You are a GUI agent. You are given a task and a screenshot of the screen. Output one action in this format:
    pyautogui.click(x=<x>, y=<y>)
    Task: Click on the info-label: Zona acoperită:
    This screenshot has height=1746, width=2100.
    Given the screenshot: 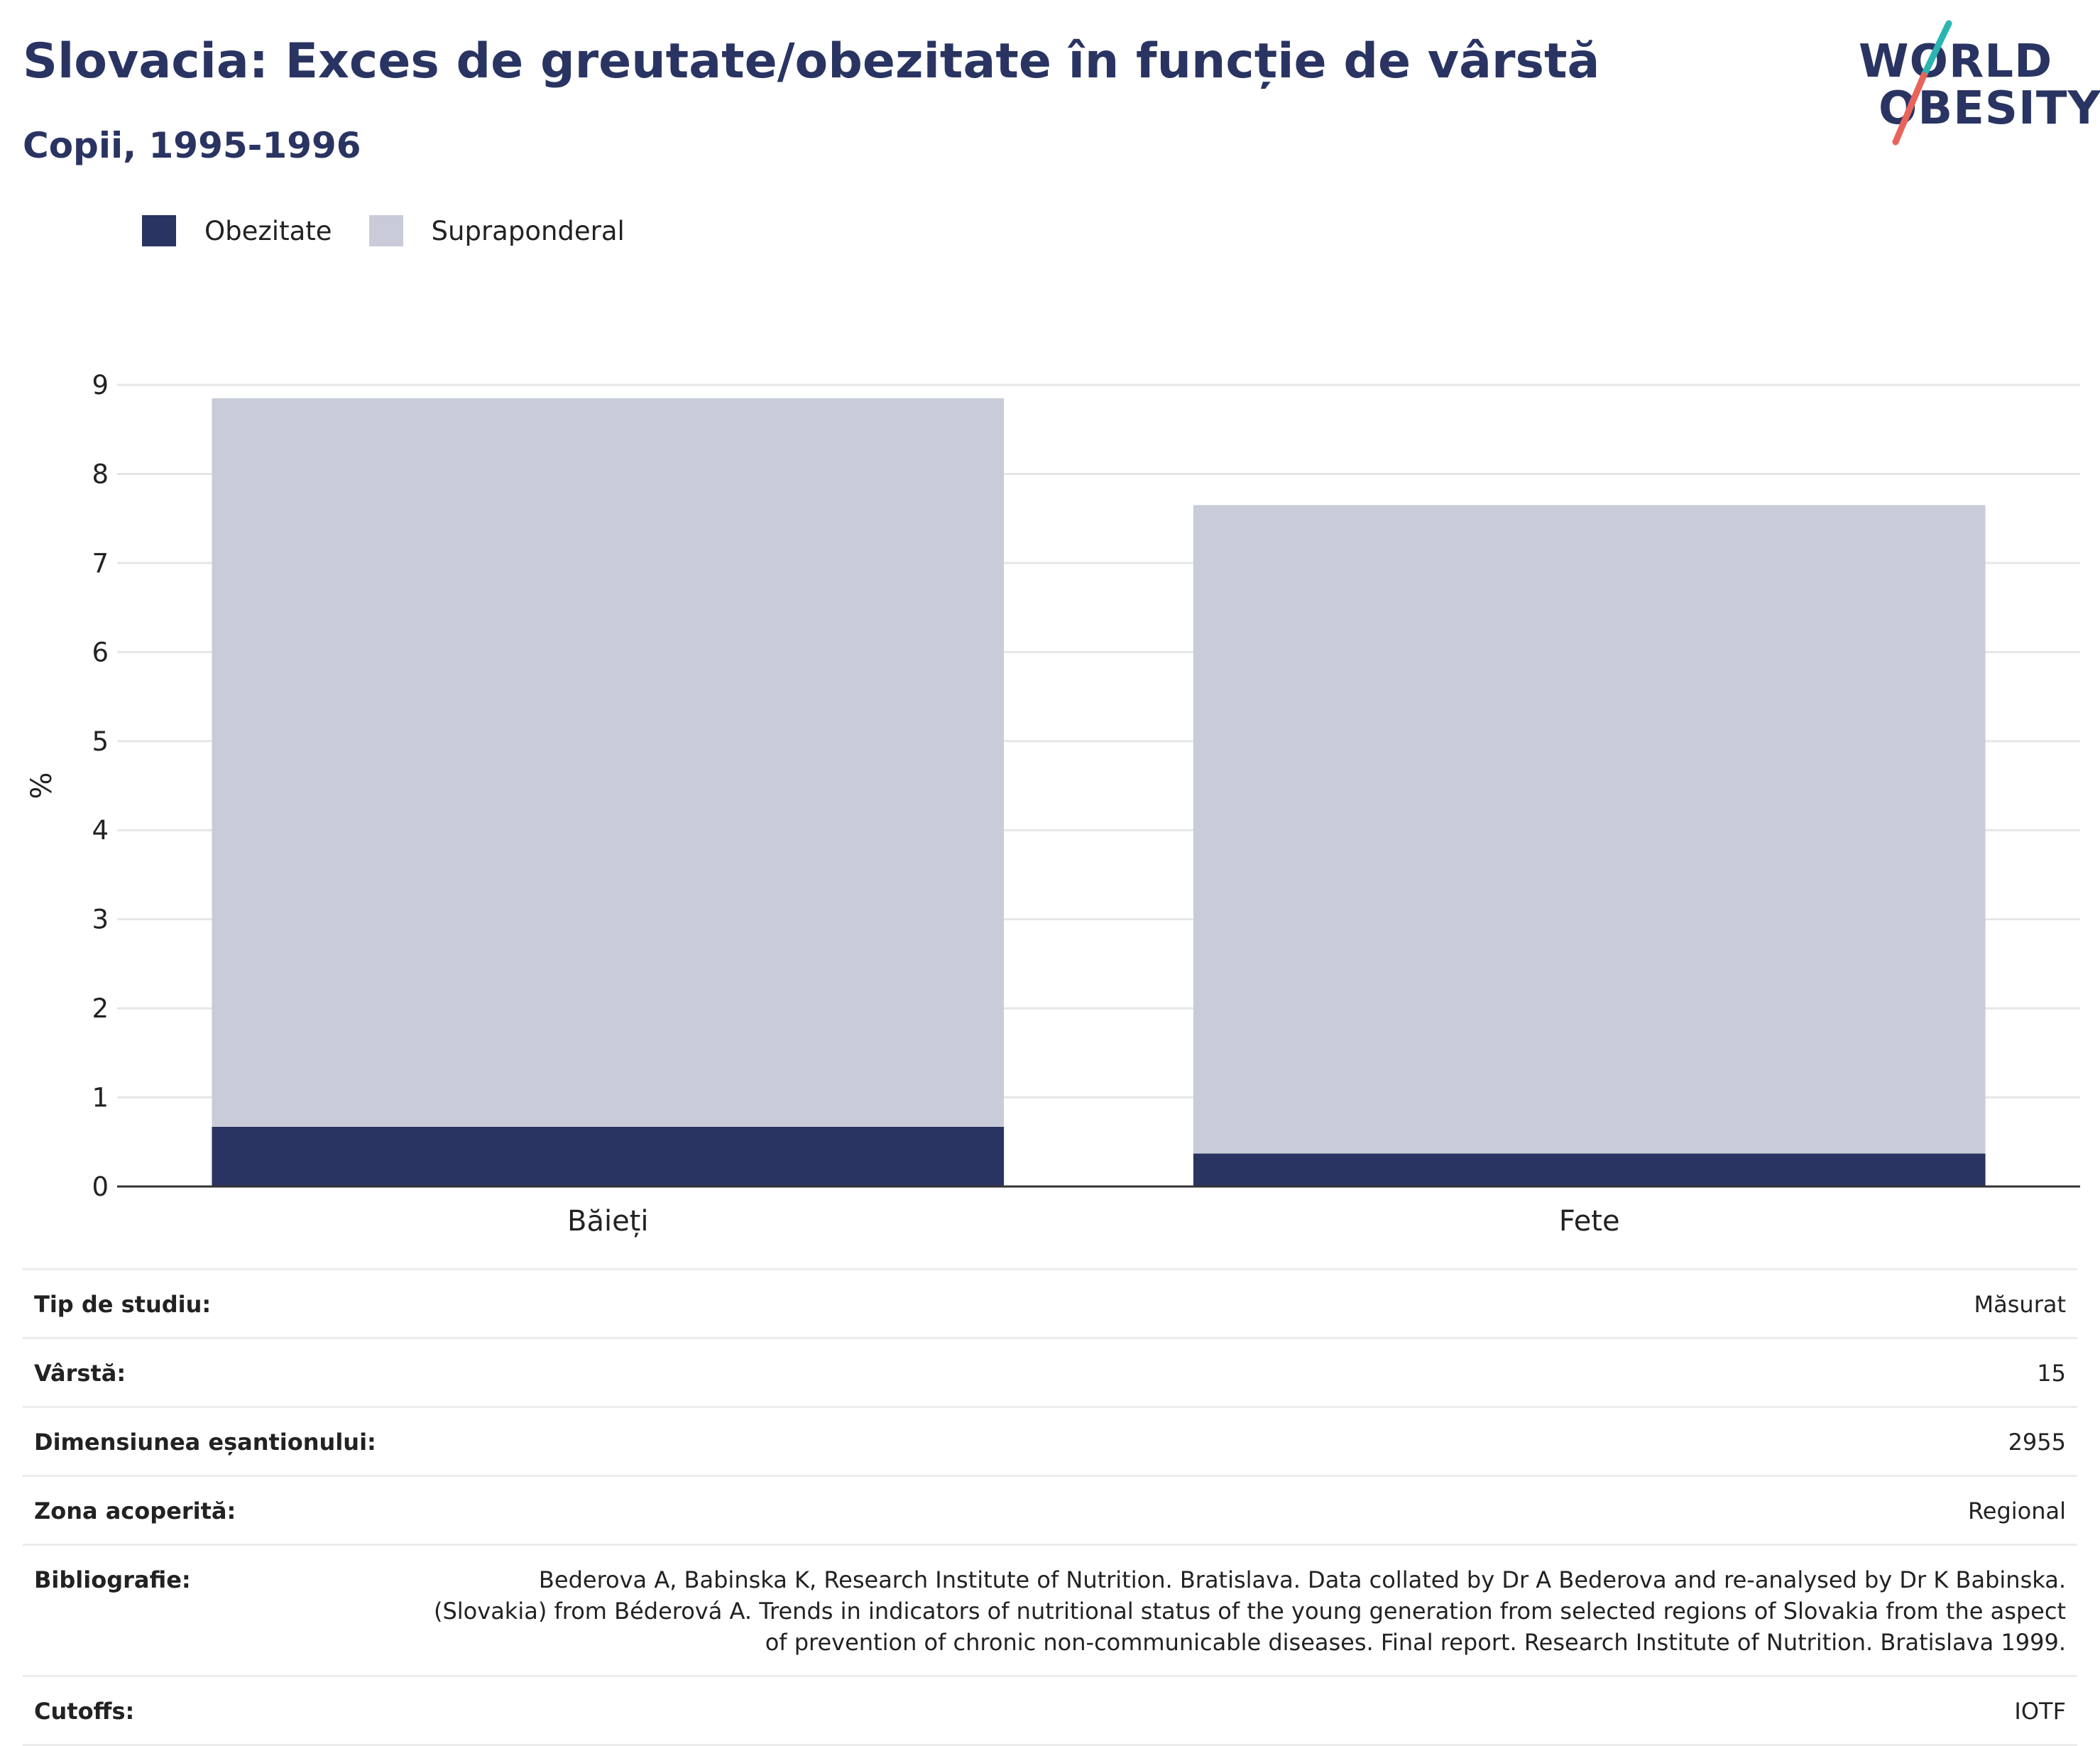 What is the action you would take?
    pyautogui.click(x=135, y=1510)
    